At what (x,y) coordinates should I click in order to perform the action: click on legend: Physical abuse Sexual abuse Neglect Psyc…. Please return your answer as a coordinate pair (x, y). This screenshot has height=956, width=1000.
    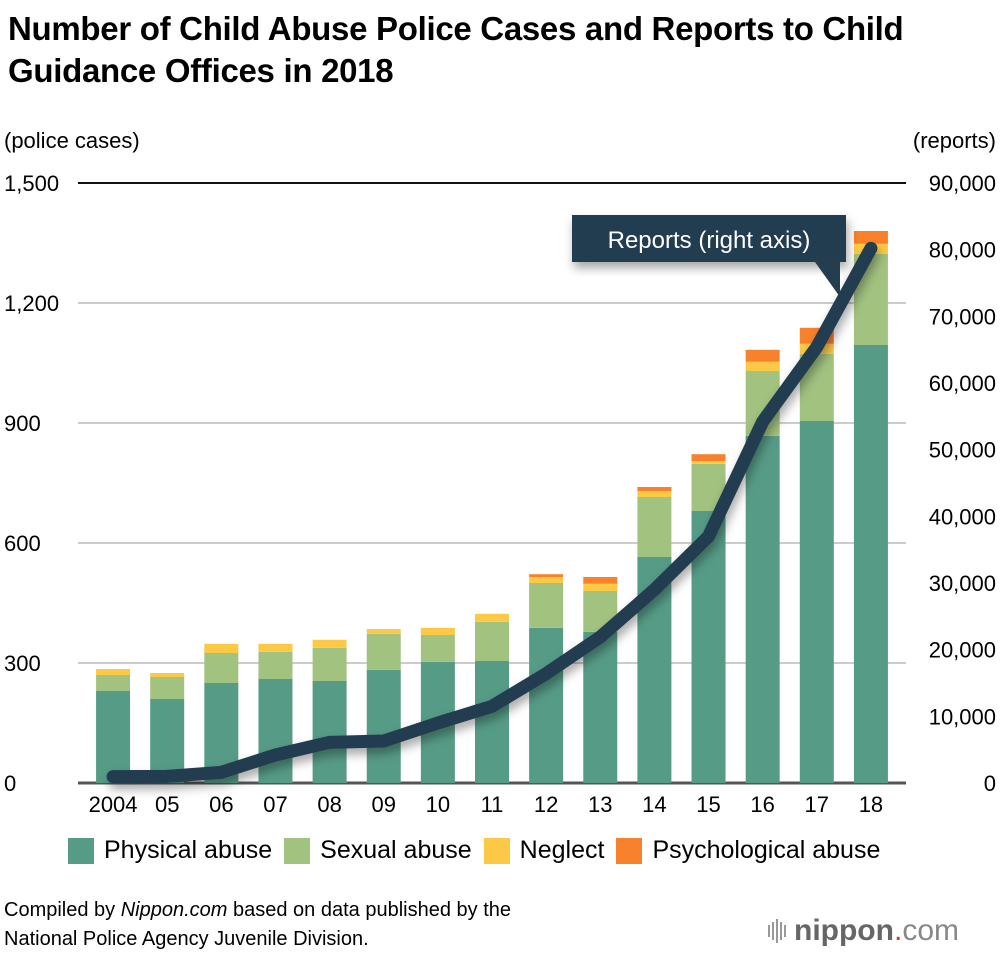
    Looking at the image, I should click on (480, 850).